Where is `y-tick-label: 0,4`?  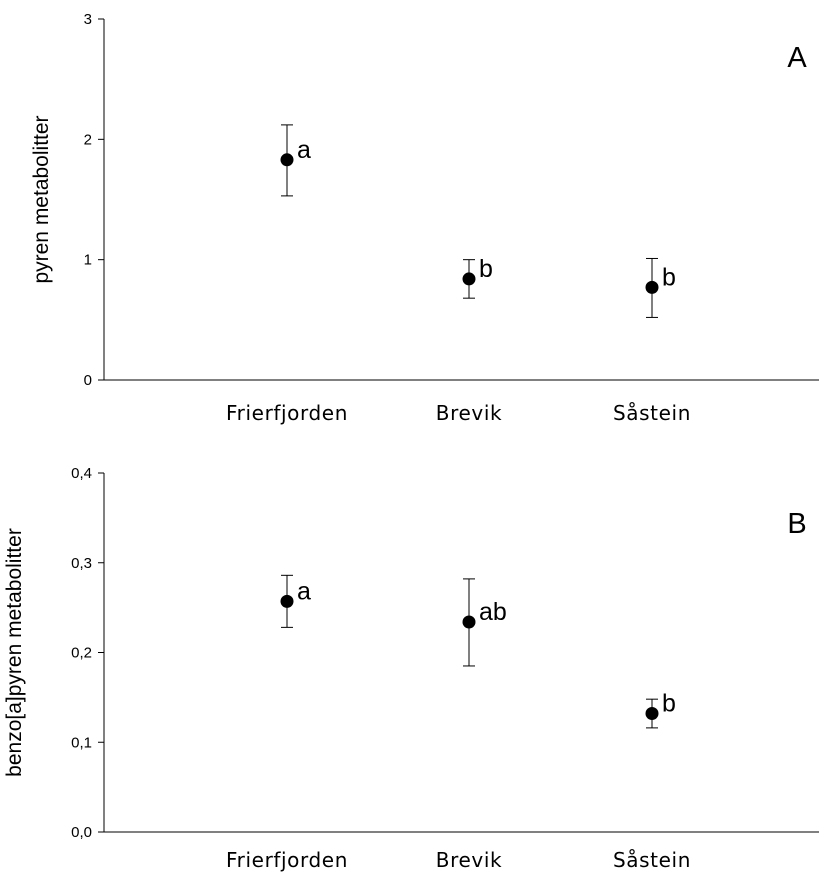 y-tick-label: 0,4 is located at coordinates (81, 473).